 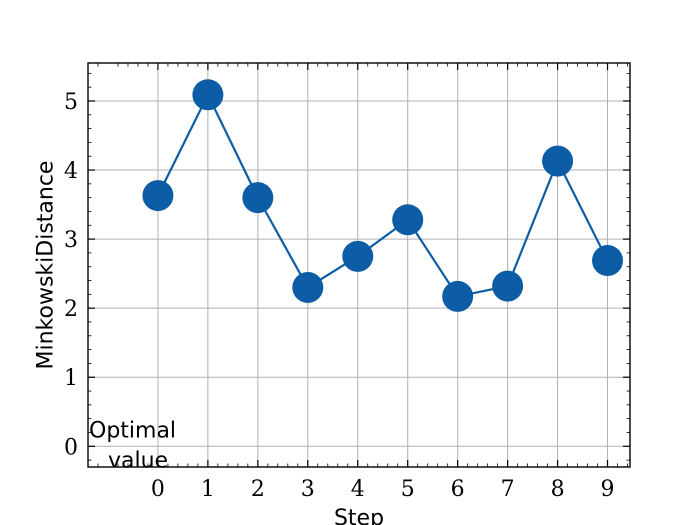 What do you see at coordinates (408, 489) in the screenshot?
I see `x-tick-label: 5` at bounding box center [408, 489].